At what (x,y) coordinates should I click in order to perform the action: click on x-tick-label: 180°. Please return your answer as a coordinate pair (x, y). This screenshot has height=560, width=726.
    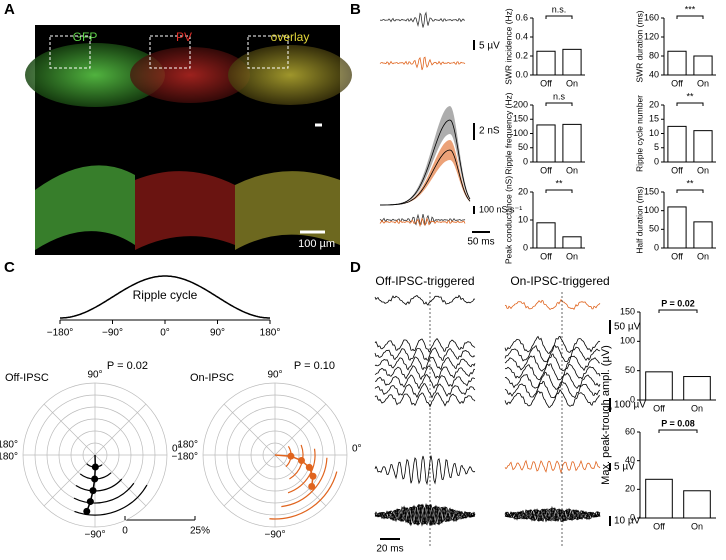
    Looking at the image, I should click on (270, 333).